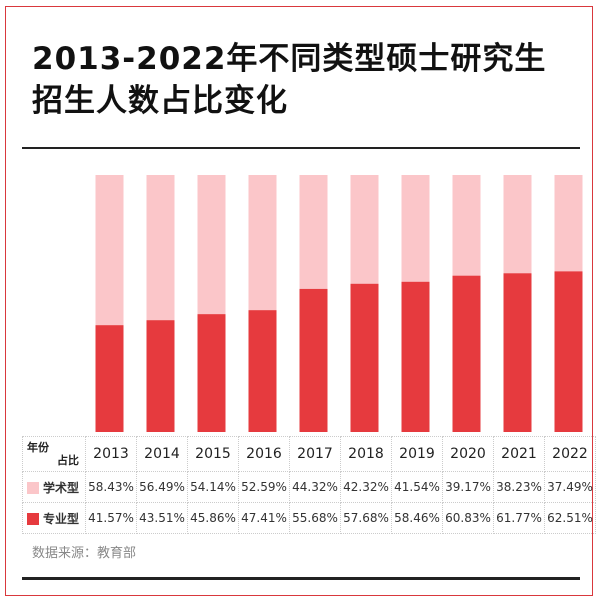 This screenshot has height=596, width=600. What do you see at coordinates (262, 371) in the screenshot?
I see `bar-professional-2016` at bounding box center [262, 371].